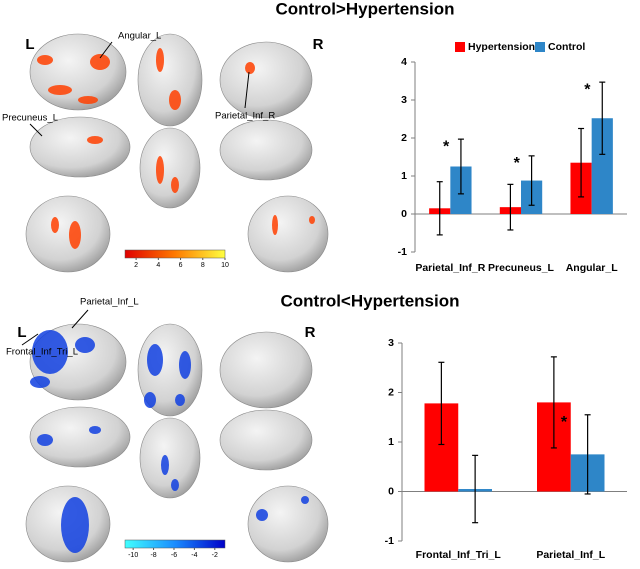 The height and width of the screenshot is (569, 640). Describe the element at coordinates (181, 265) in the screenshot. I see `colorbar-tick-label: 6` at that location.